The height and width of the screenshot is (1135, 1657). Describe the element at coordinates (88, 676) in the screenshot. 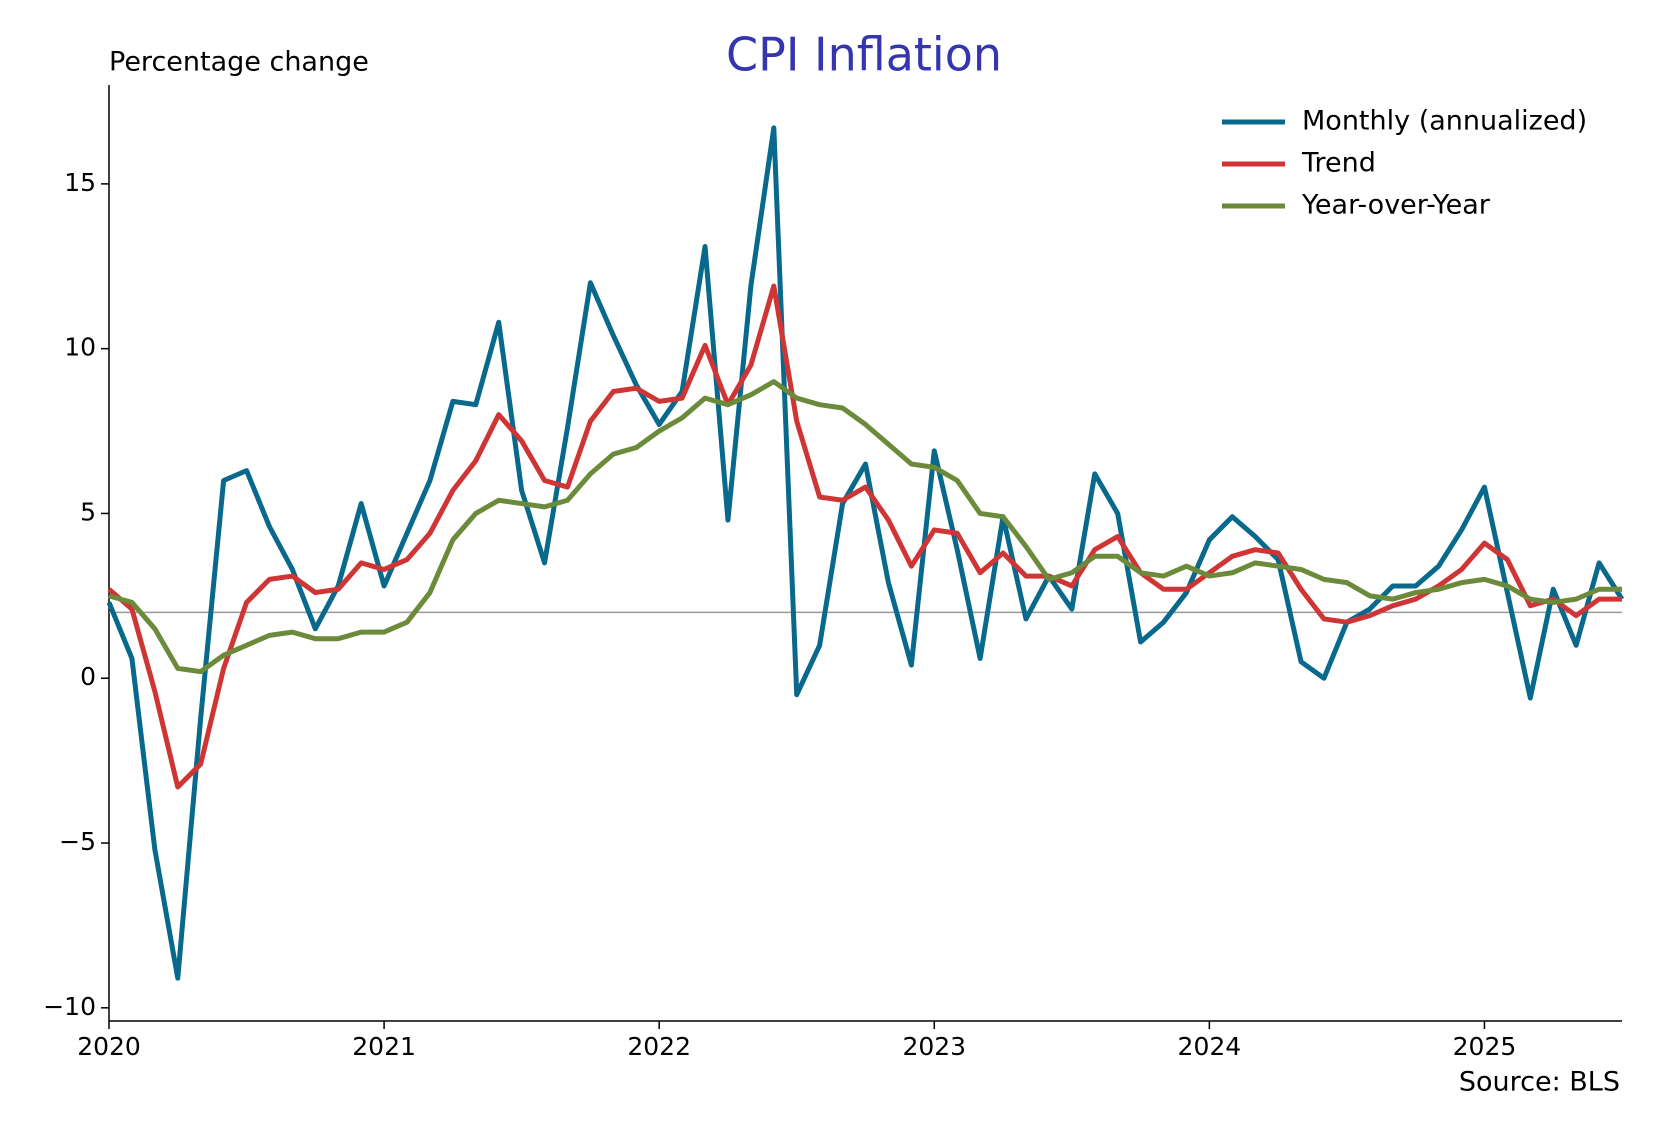

I see `y-tick-label: 0` at that location.